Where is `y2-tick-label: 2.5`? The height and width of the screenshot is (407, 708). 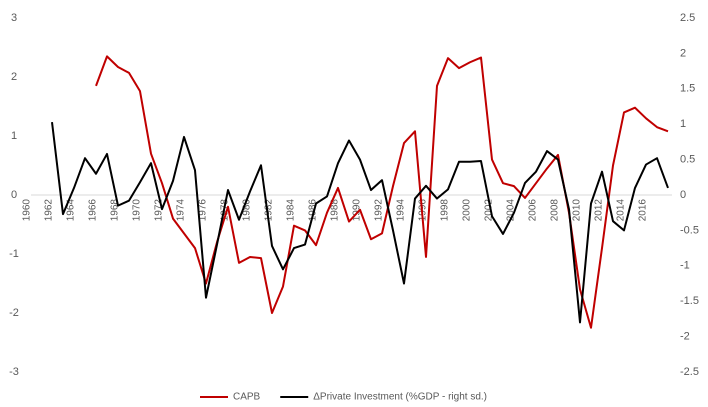
y2-tick-label: 2.5 is located at coordinates (687, 18).